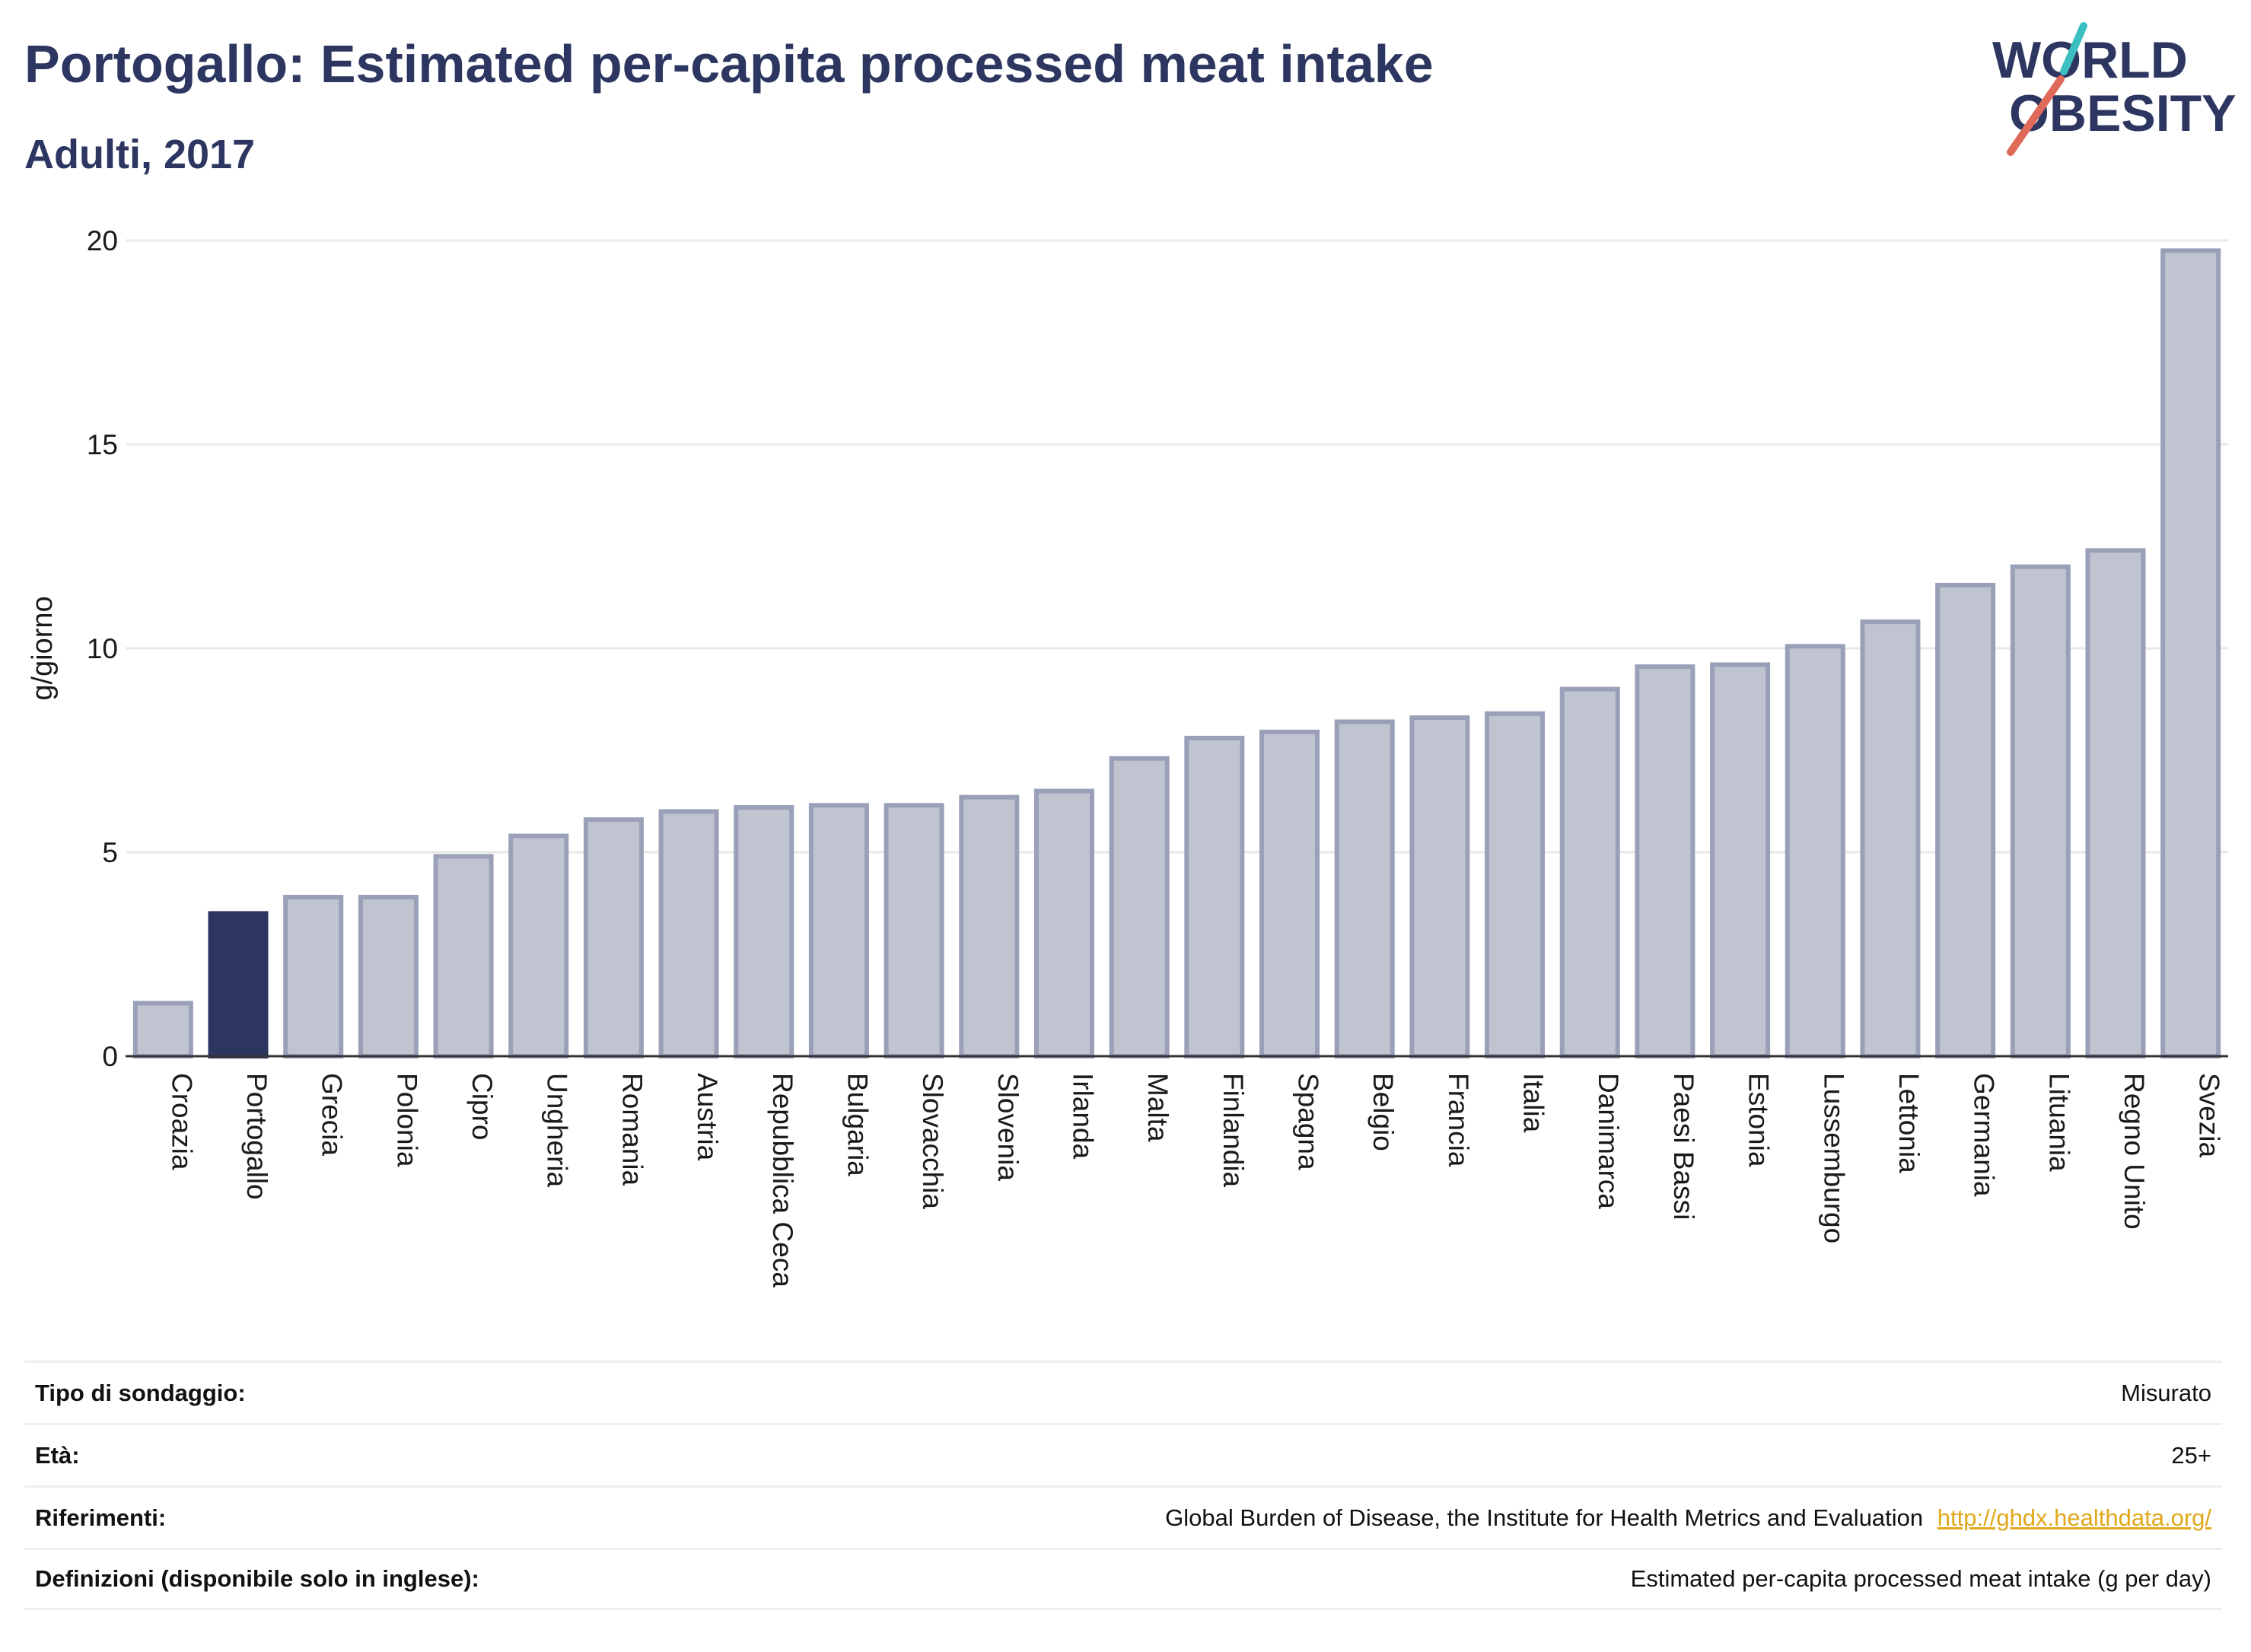 The image size is (2251, 1652). What do you see at coordinates (140, 1392) in the screenshot?
I see `survey-type-label: Tipo di sondaggio:` at bounding box center [140, 1392].